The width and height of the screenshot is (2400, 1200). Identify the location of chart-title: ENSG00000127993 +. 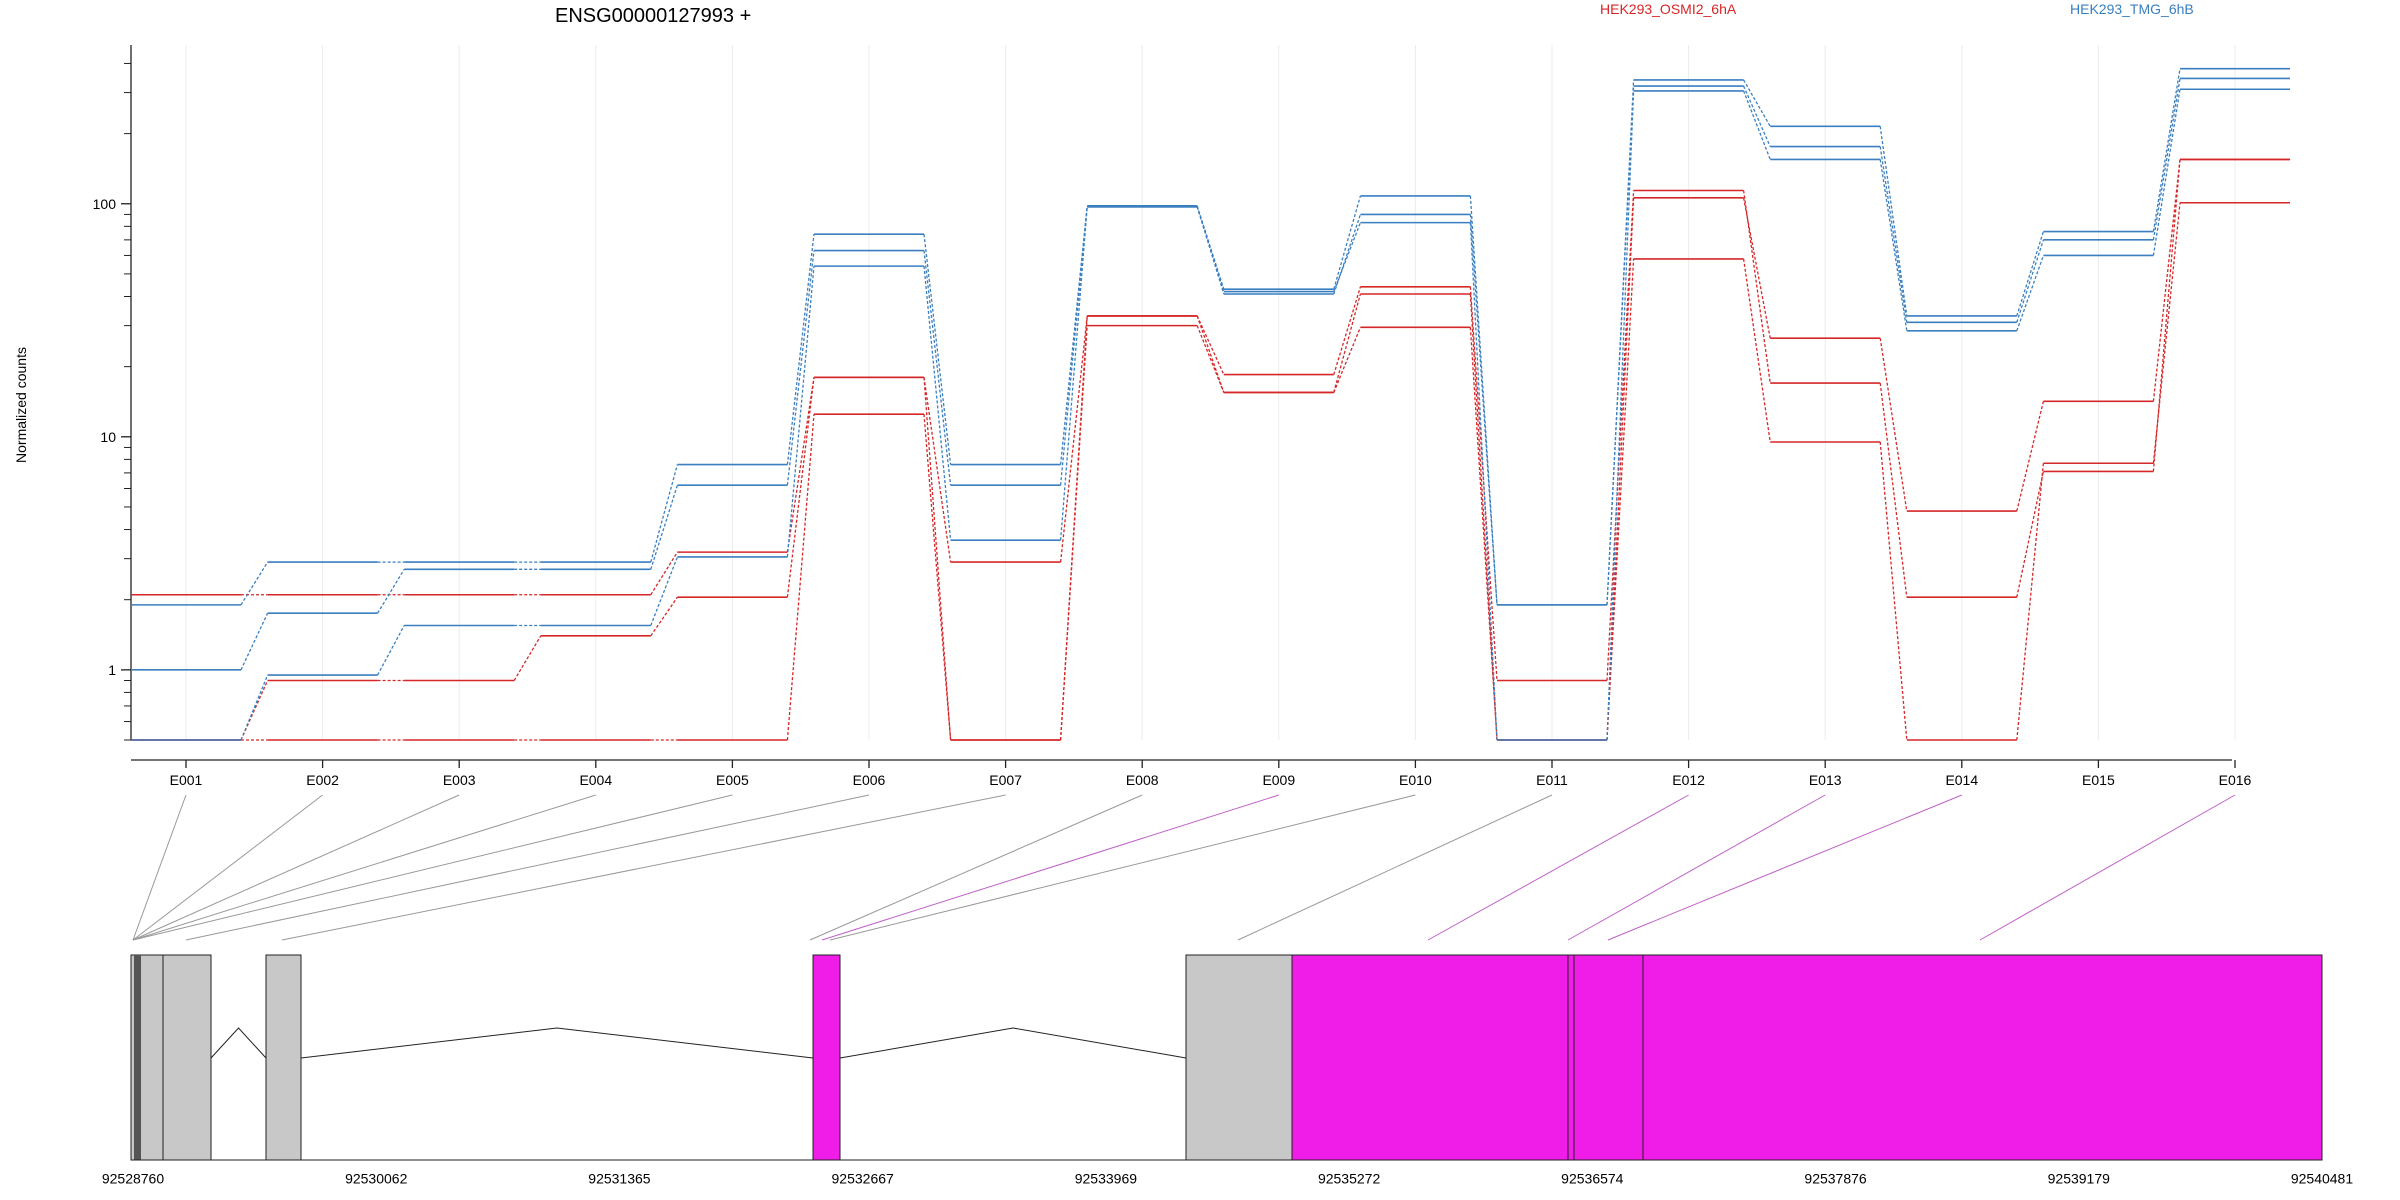
(653, 16).